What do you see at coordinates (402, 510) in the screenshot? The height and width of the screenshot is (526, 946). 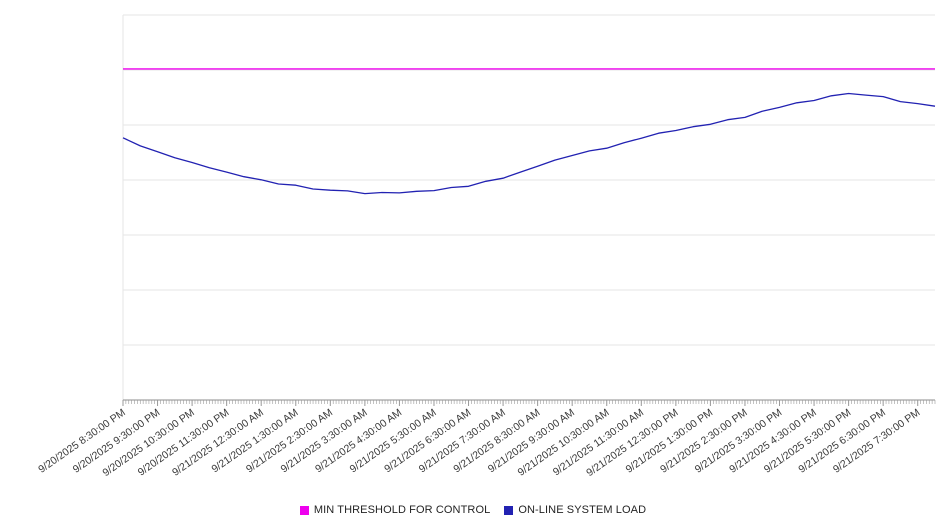 I see `legend-label-min-threshold: MIN THRESHOLD FOR CONTROL` at bounding box center [402, 510].